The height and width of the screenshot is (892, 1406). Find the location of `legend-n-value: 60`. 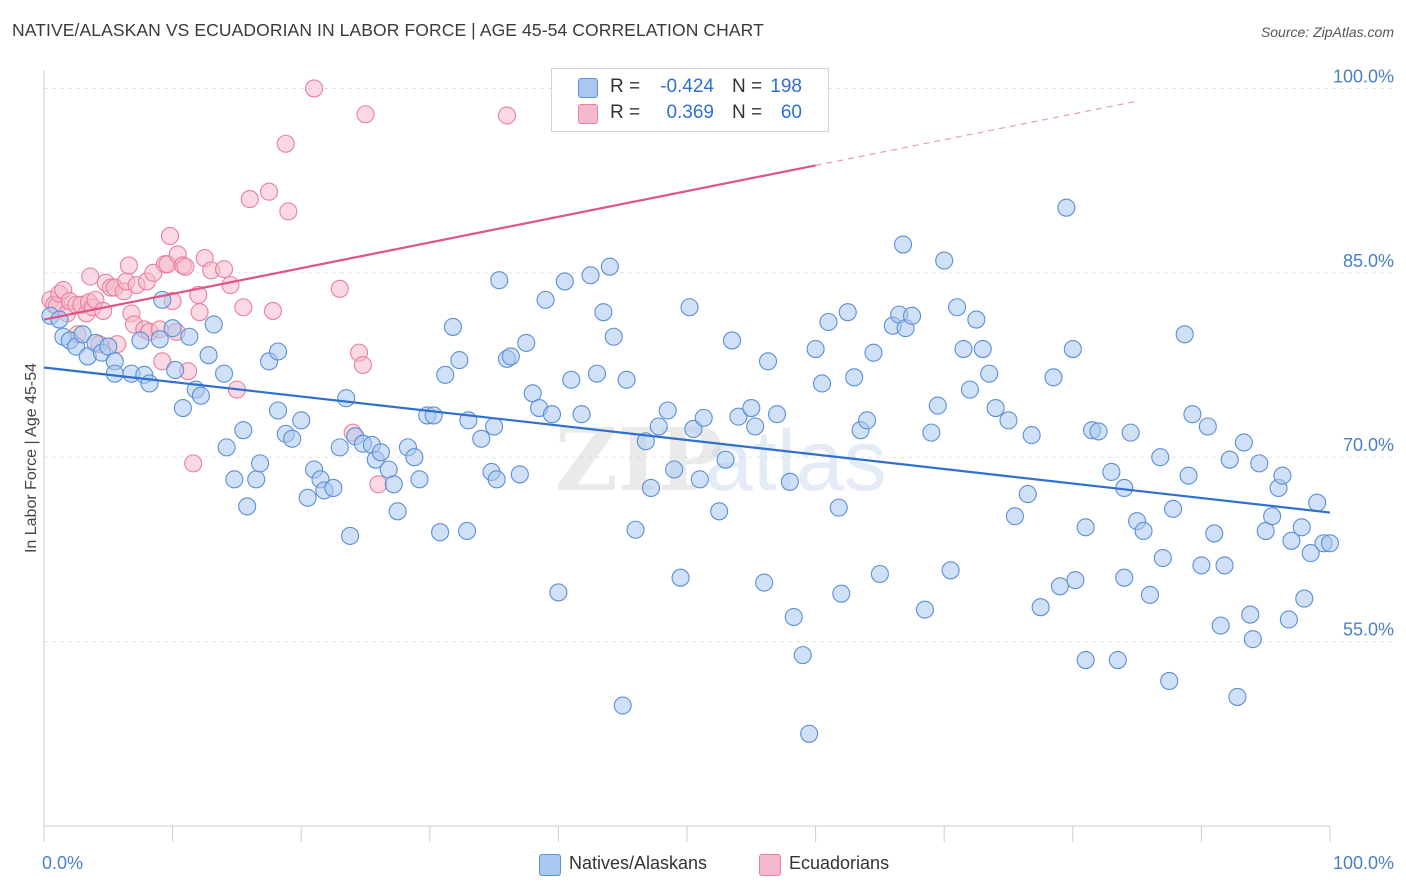

legend-n-value: 60 is located at coordinates (791, 112).